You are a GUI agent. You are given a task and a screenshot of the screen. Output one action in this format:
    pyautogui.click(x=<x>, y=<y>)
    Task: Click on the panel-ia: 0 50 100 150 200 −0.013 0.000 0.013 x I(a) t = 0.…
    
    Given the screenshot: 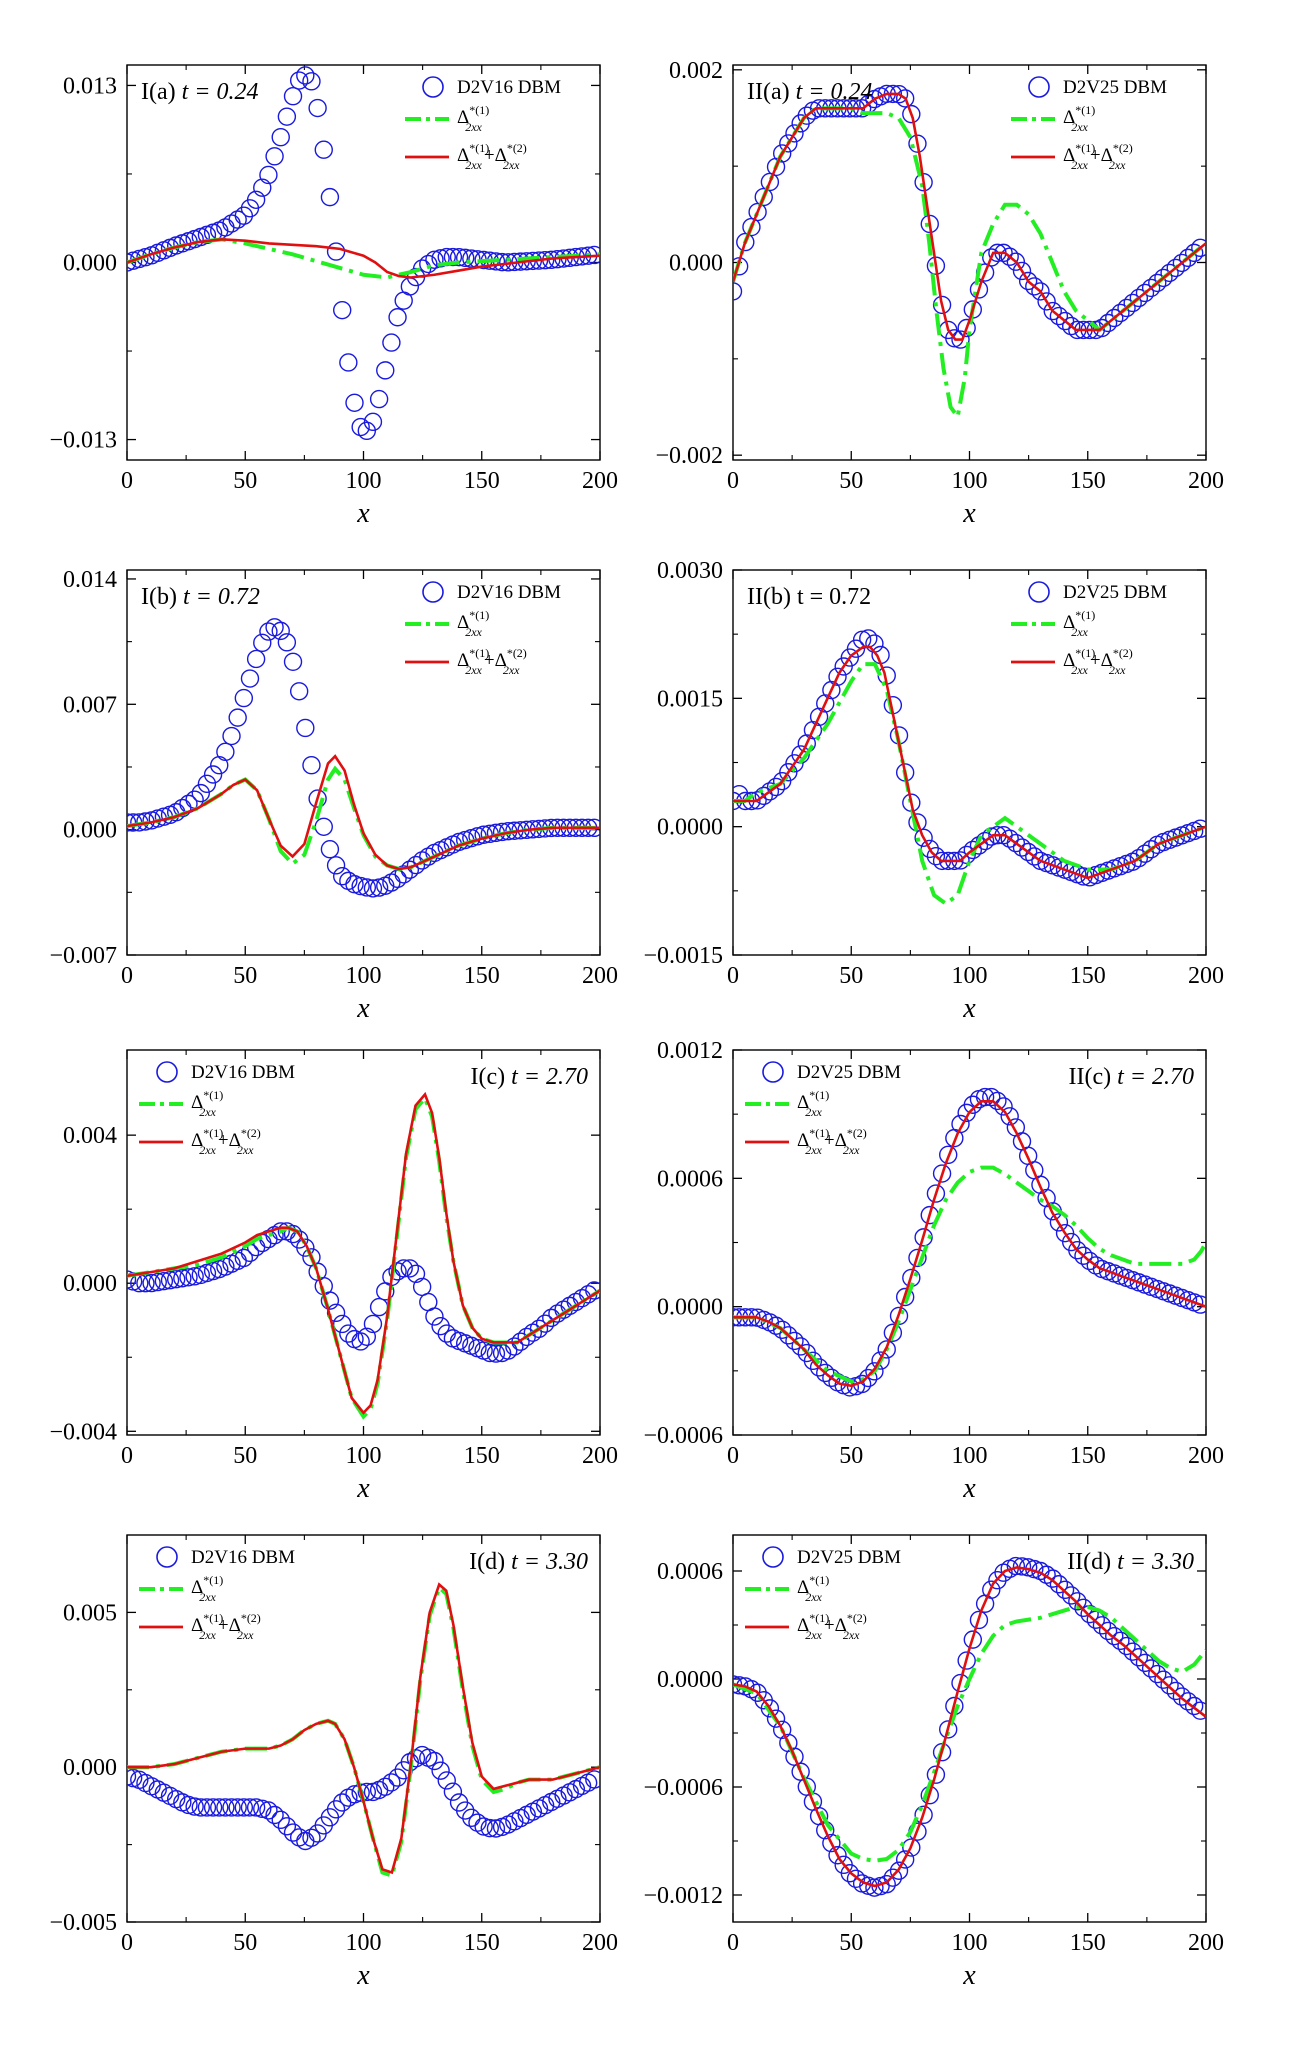 What is the action you would take?
    pyautogui.click(x=333, y=296)
    